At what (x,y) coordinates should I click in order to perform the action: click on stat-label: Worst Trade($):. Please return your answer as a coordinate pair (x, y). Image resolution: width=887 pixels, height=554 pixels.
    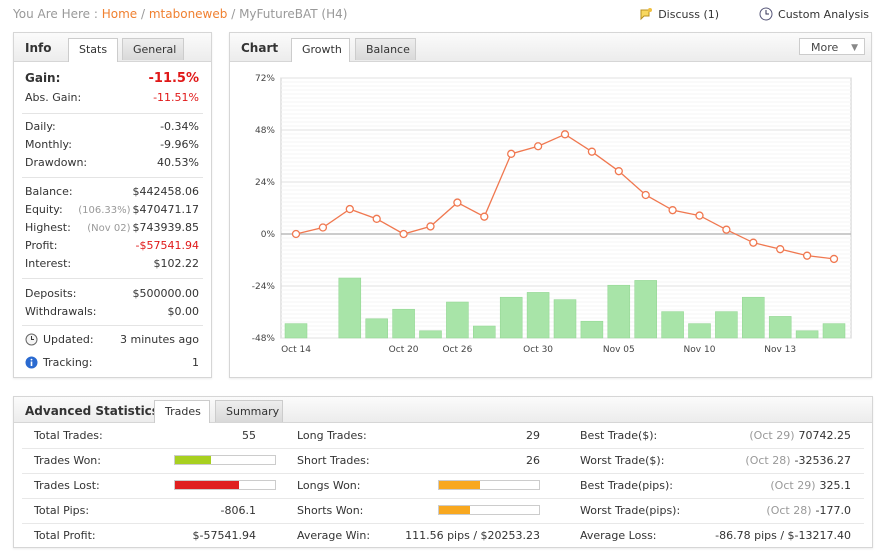
    Looking at the image, I should click on (622, 460).